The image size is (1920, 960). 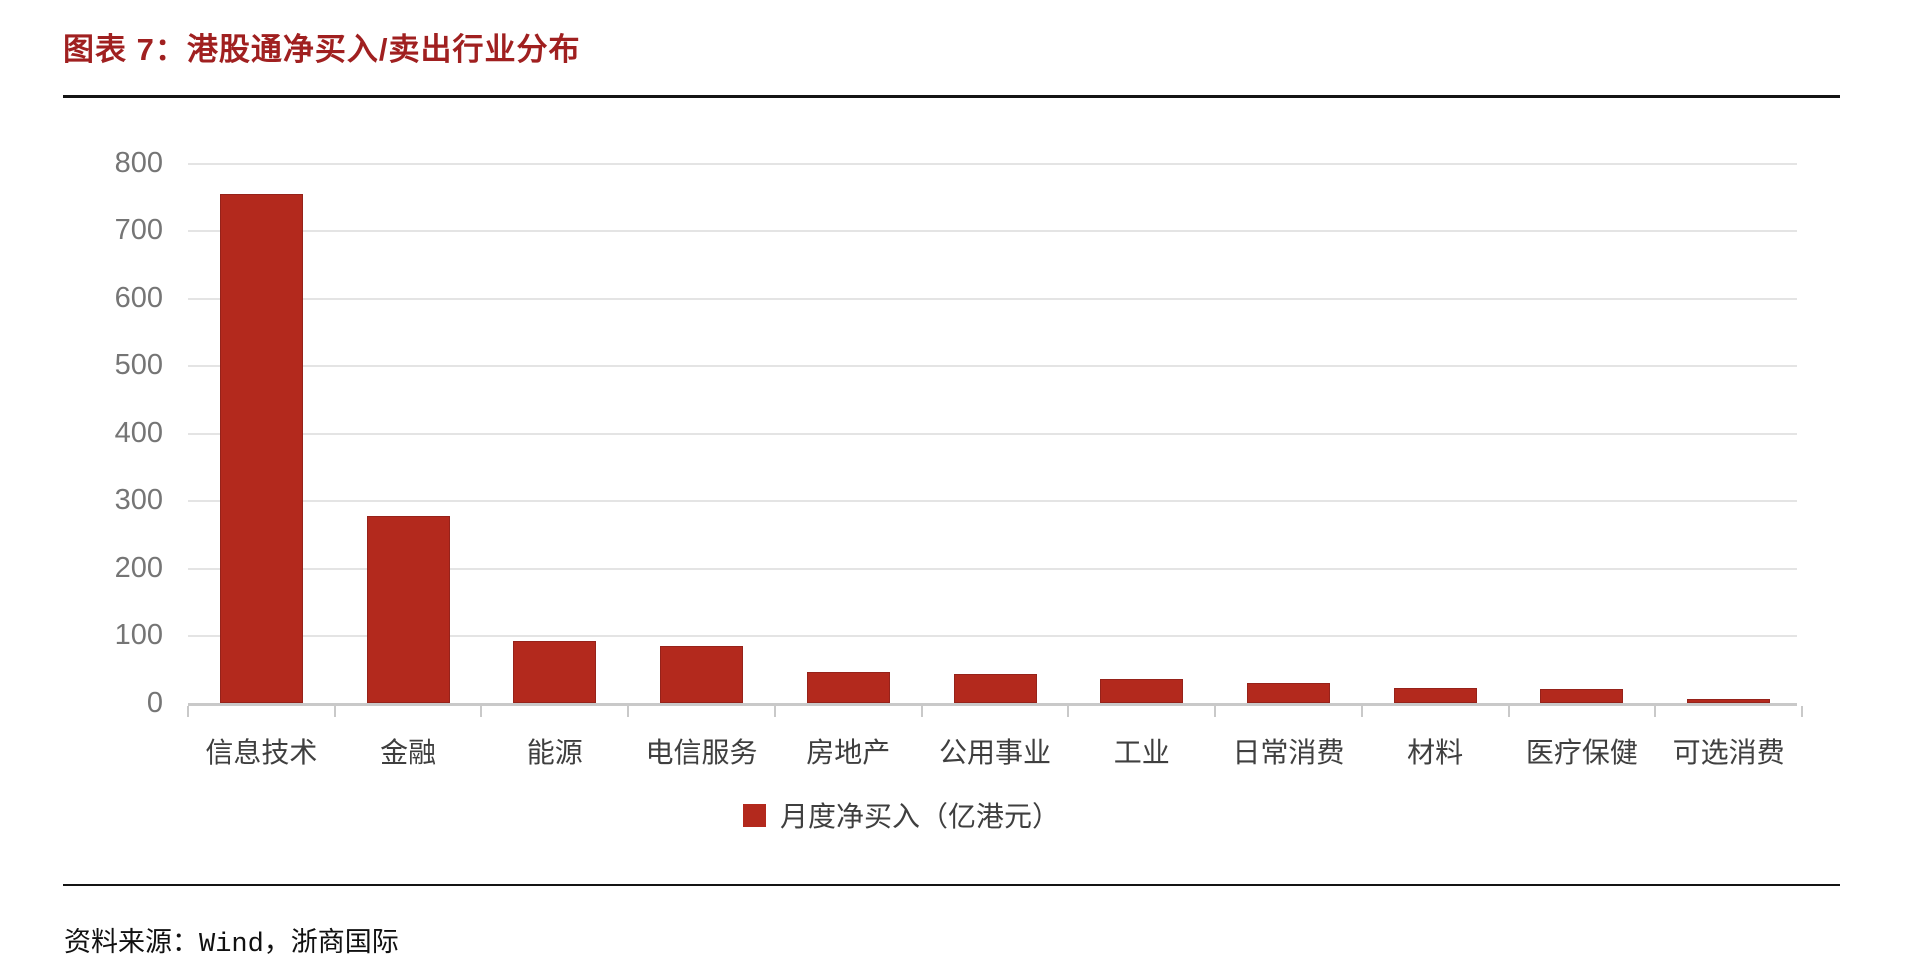 I want to click on x-axis-category-label: 能源, so click(x=554, y=752).